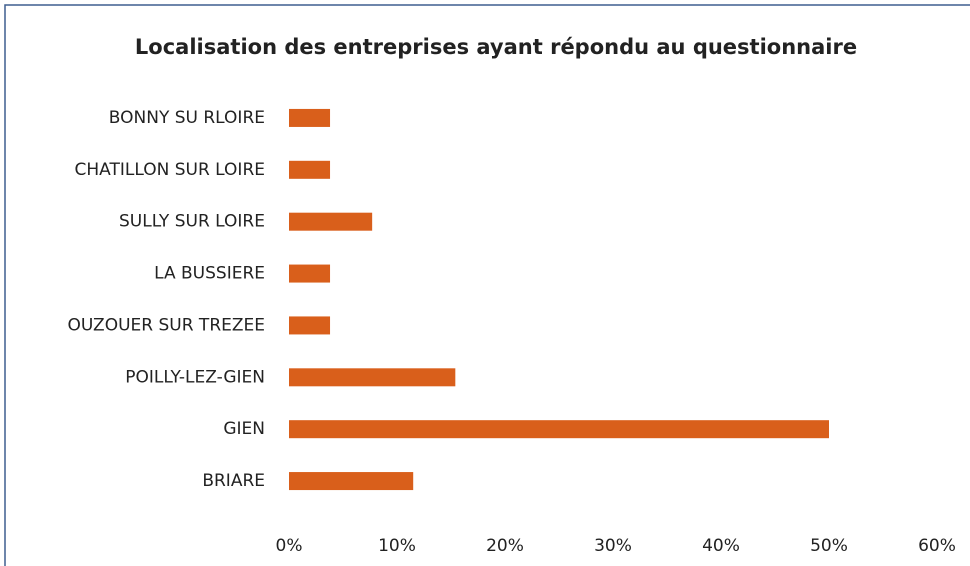 This screenshot has width=970, height=566. I want to click on y-tick-label: CHATILLON SUR LOIRE, so click(170, 170).